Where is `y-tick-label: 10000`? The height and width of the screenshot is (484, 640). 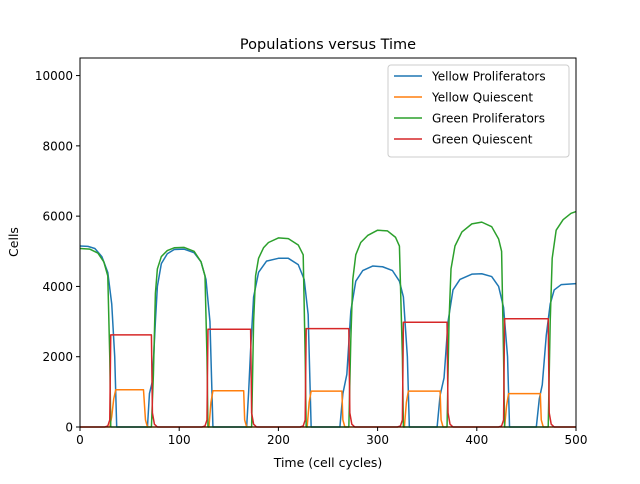
y-tick-label: 10000 is located at coordinates (54, 76).